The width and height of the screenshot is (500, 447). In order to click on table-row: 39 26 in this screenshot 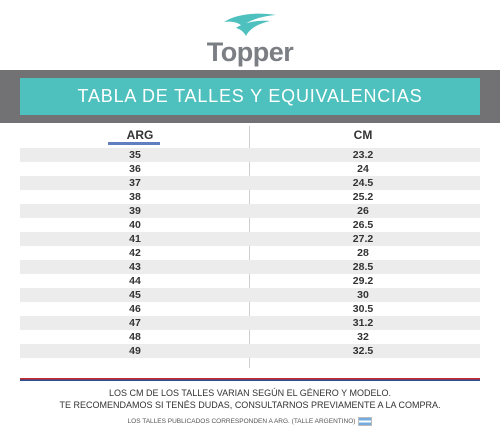, I will do `click(250, 211)`.